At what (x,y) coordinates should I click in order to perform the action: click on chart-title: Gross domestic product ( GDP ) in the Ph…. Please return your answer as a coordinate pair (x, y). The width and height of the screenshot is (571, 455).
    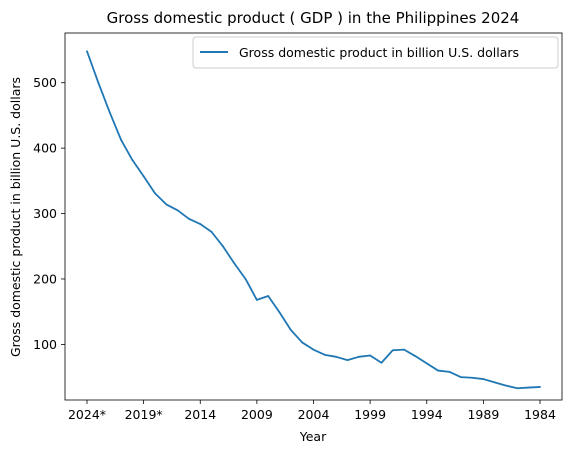
    Looking at the image, I should click on (313, 18).